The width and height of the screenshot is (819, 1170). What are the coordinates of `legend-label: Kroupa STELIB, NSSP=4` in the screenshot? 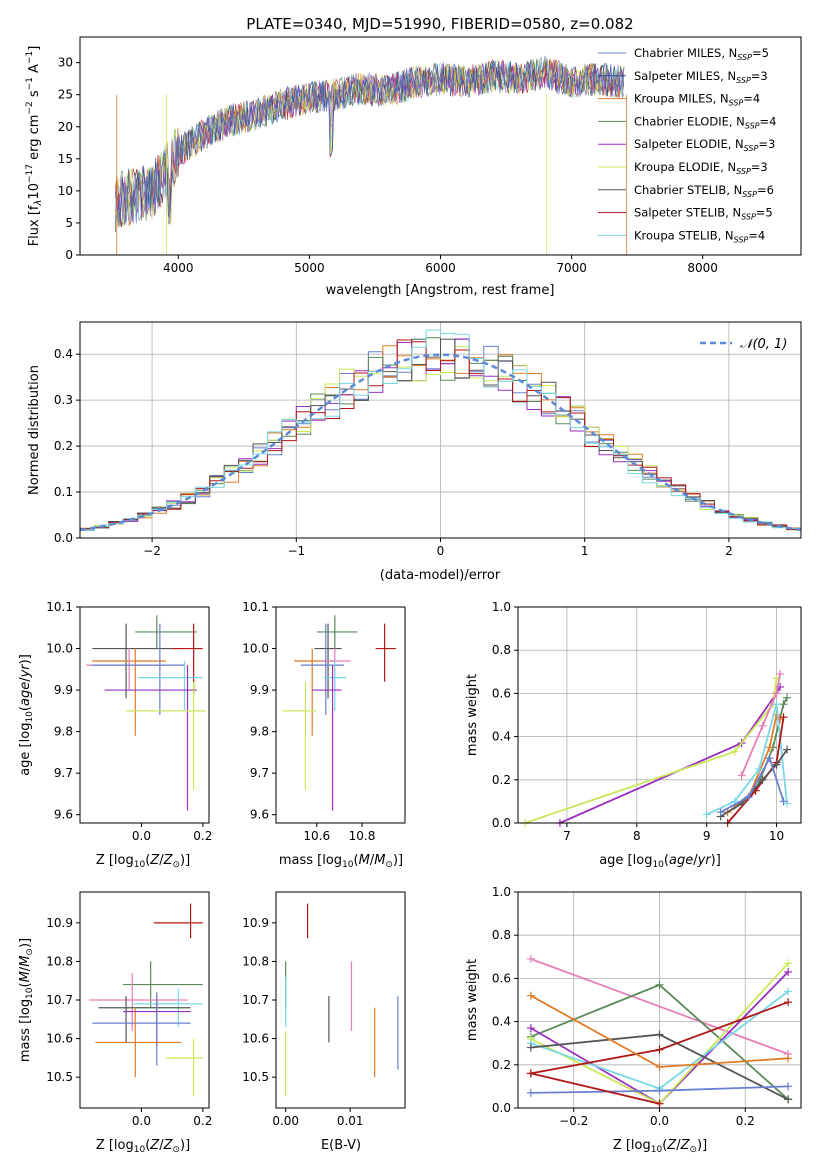 It's located at (699, 236).